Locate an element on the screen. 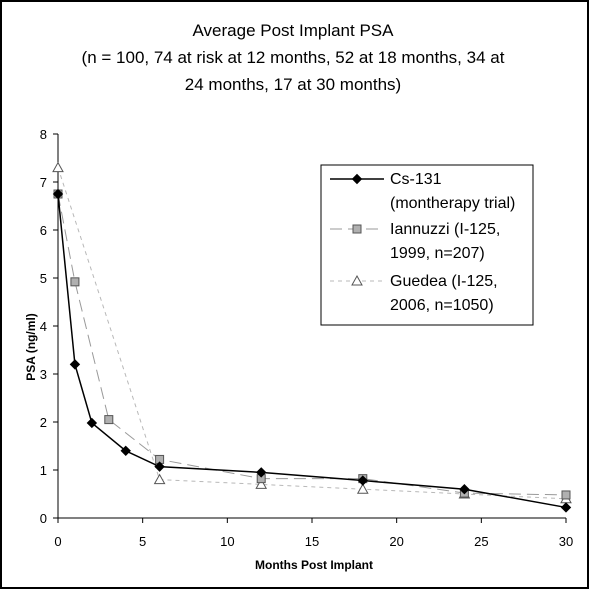 Image resolution: width=589 pixels, height=589 pixels. x-axis-label: Months Post Implant is located at coordinates (314, 565).